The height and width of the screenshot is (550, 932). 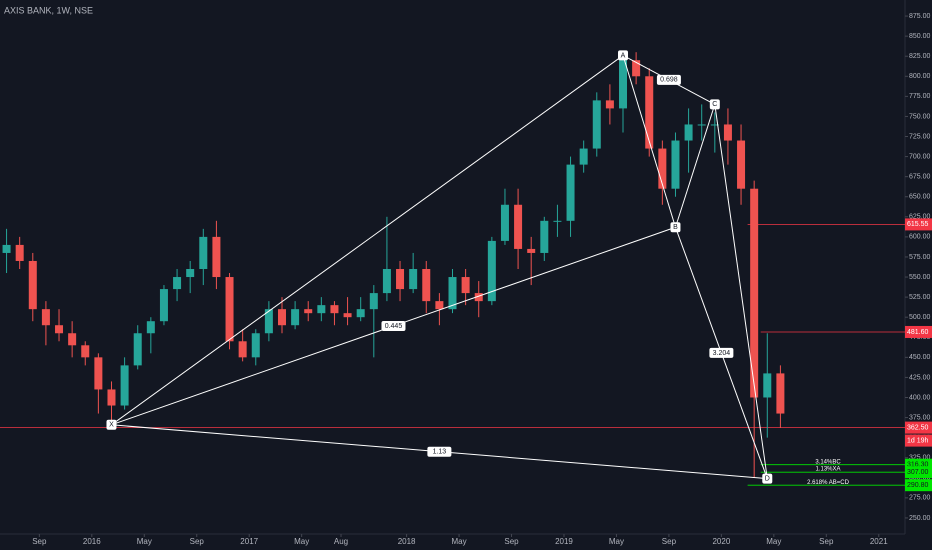 I want to click on pattern-point-label: X, so click(x=111, y=425).